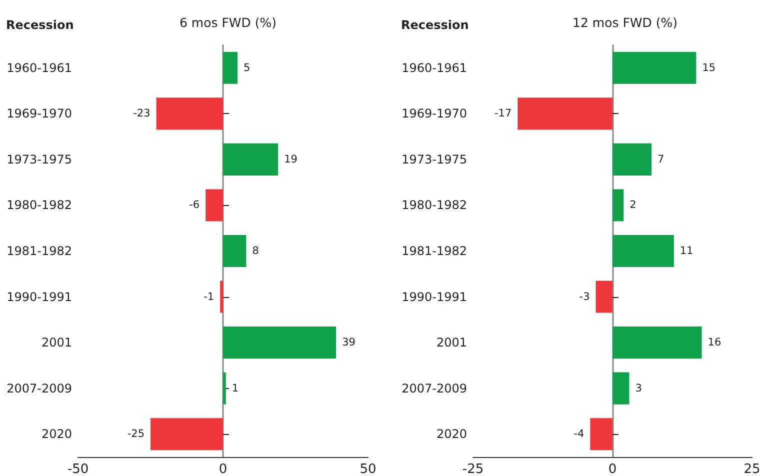 The height and width of the screenshot is (476, 766). What do you see at coordinates (141, 114) in the screenshot?
I see `data-label: -23` at bounding box center [141, 114].